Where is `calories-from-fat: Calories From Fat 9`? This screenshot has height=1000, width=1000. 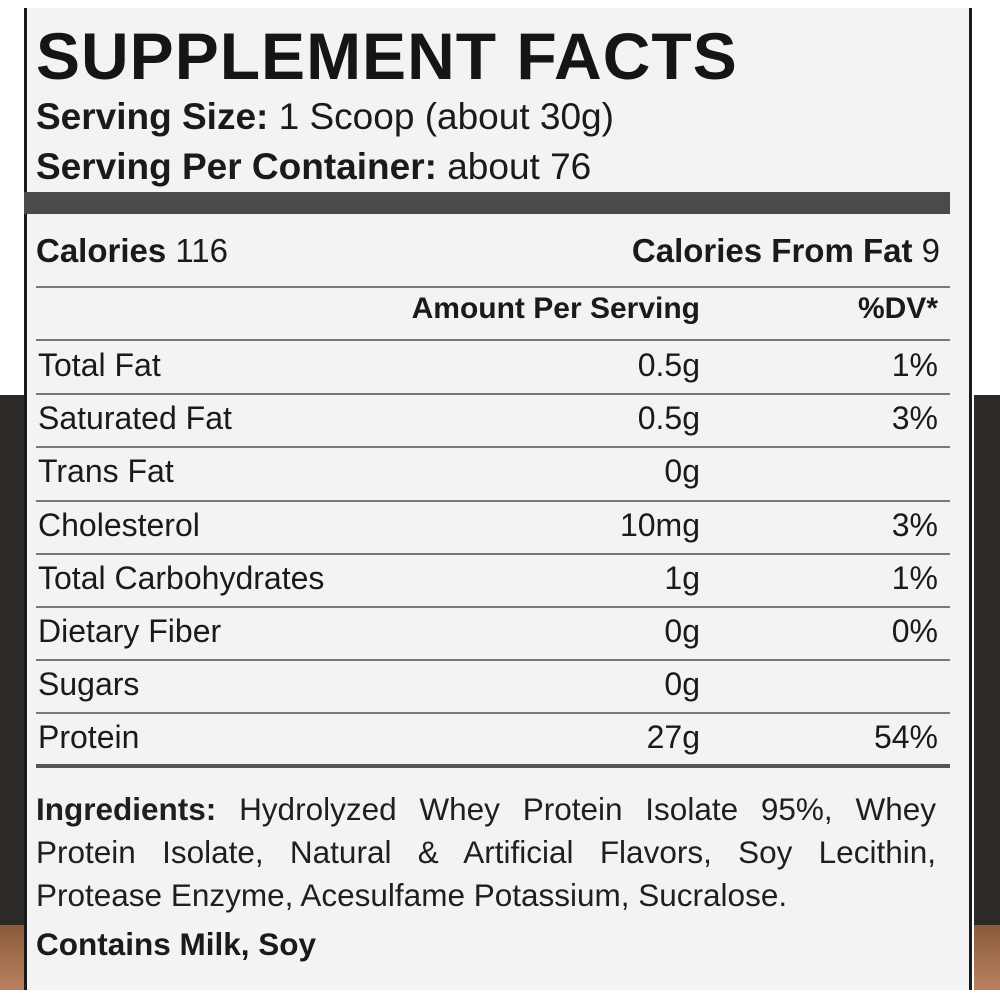 calories-from-fat: Calories From Fat 9 is located at coordinates (786, 251).